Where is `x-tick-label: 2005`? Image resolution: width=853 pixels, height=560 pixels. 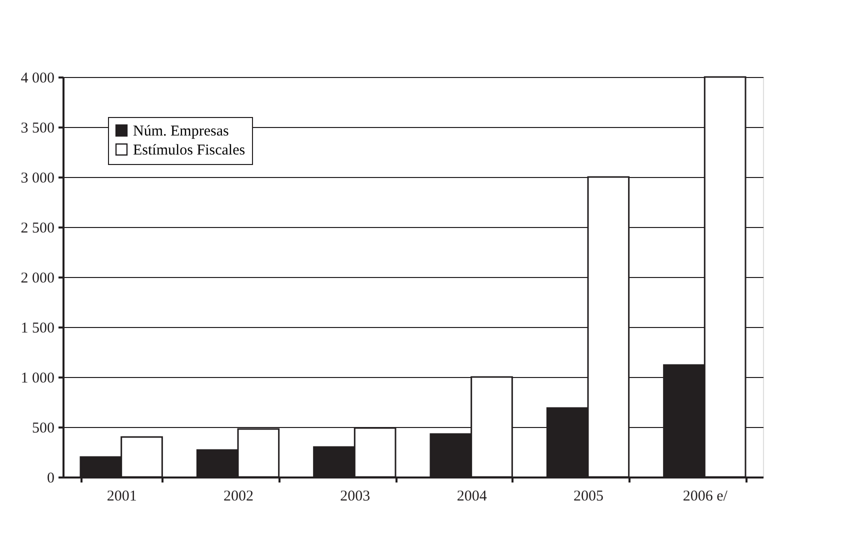 x-tick-label: 2005 is located at coordinates (589, 496).